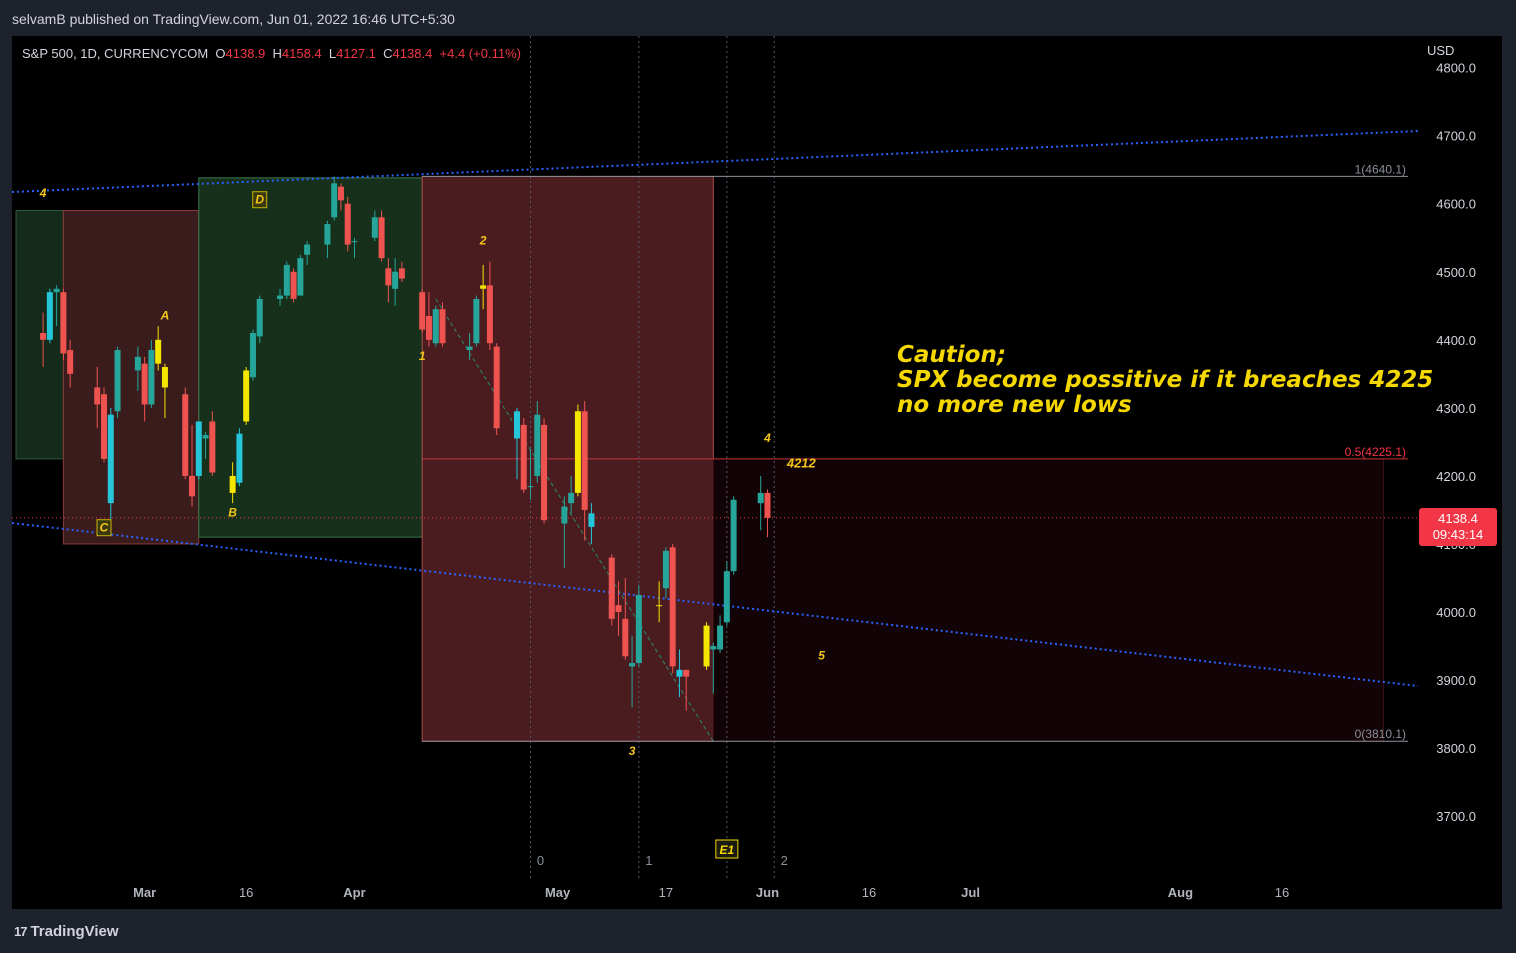 The height and width of the screenshot is (953, 1516). I want to click on fib-label-0: 1(4640.1), so click(1380, 169).